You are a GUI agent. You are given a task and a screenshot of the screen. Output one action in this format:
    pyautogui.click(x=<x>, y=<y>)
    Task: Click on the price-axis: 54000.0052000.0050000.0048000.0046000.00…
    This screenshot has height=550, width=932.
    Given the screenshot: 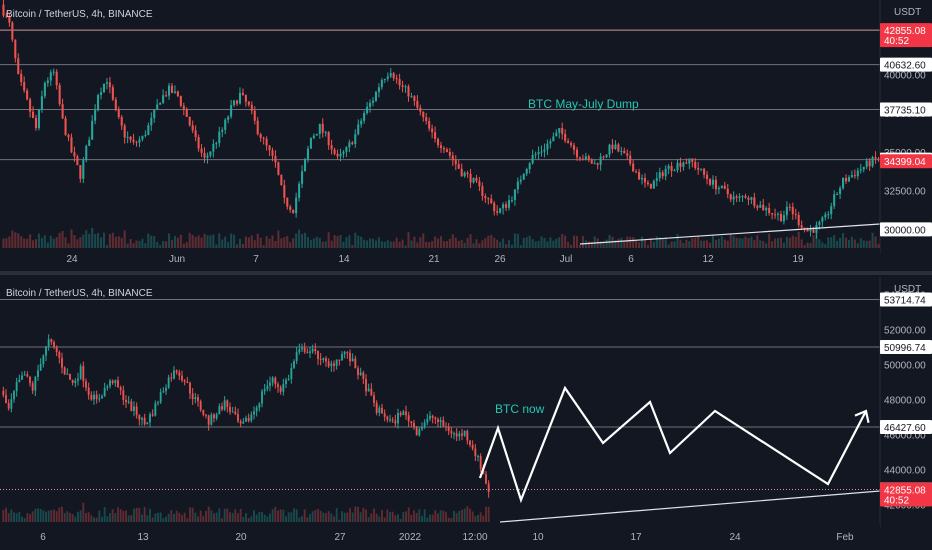 What is the action you would take?
    pyautogui.click(x=905, y=402)
    